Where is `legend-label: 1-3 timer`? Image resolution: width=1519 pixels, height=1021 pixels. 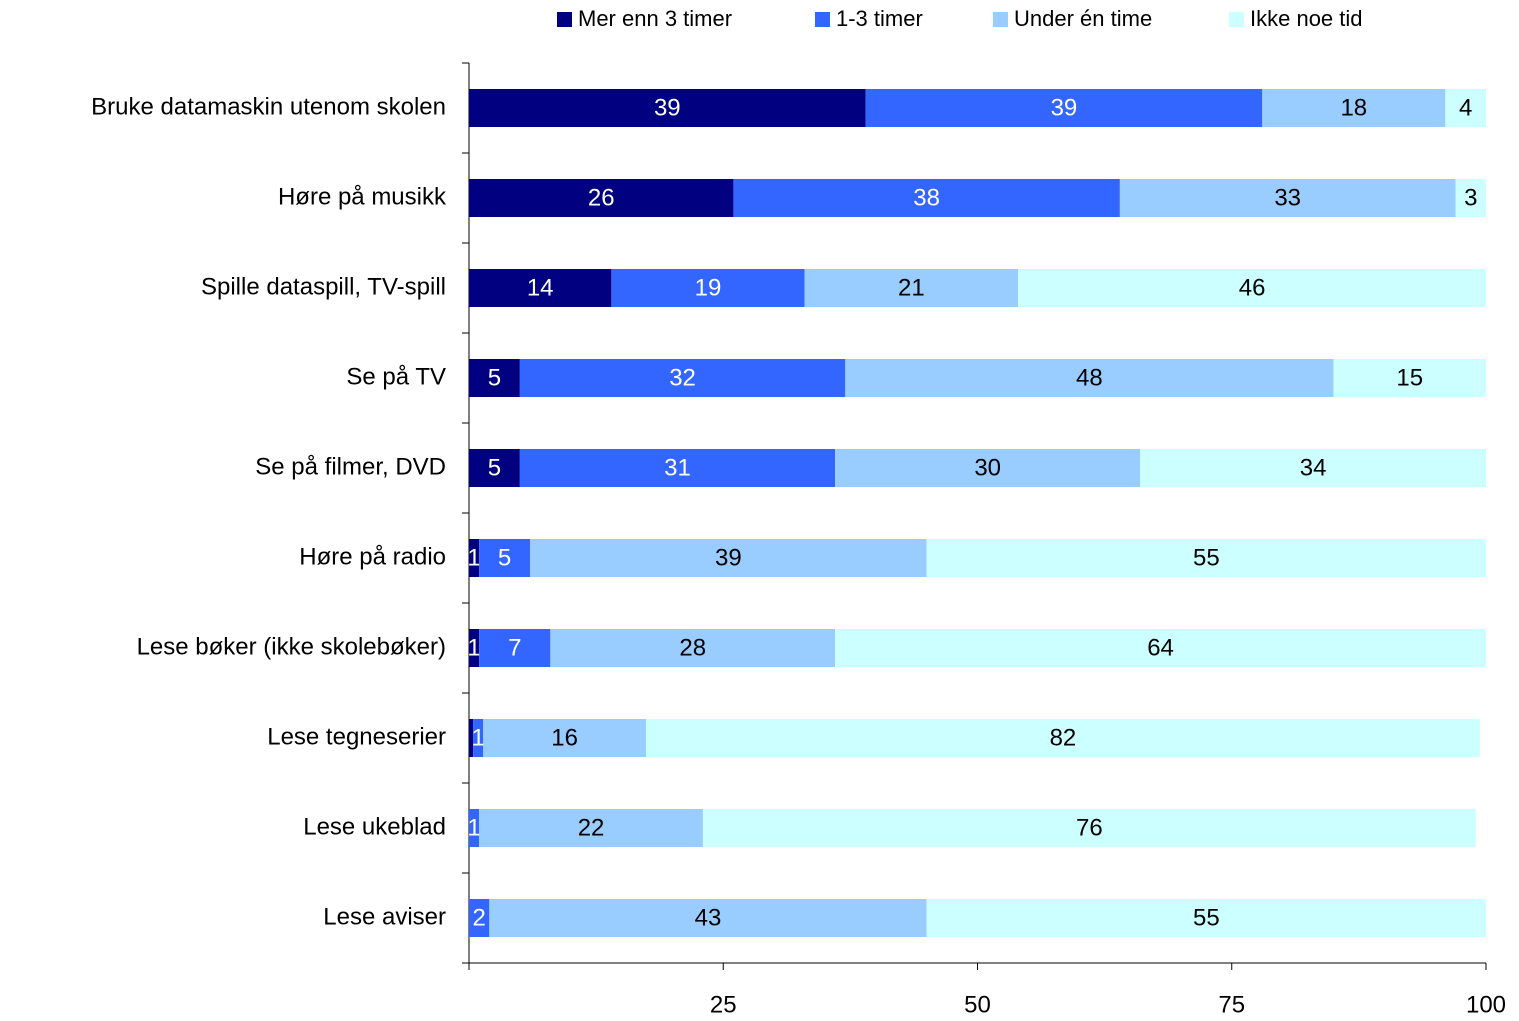 legend-label: 1-3 timer is located at coordinates (879, 18).